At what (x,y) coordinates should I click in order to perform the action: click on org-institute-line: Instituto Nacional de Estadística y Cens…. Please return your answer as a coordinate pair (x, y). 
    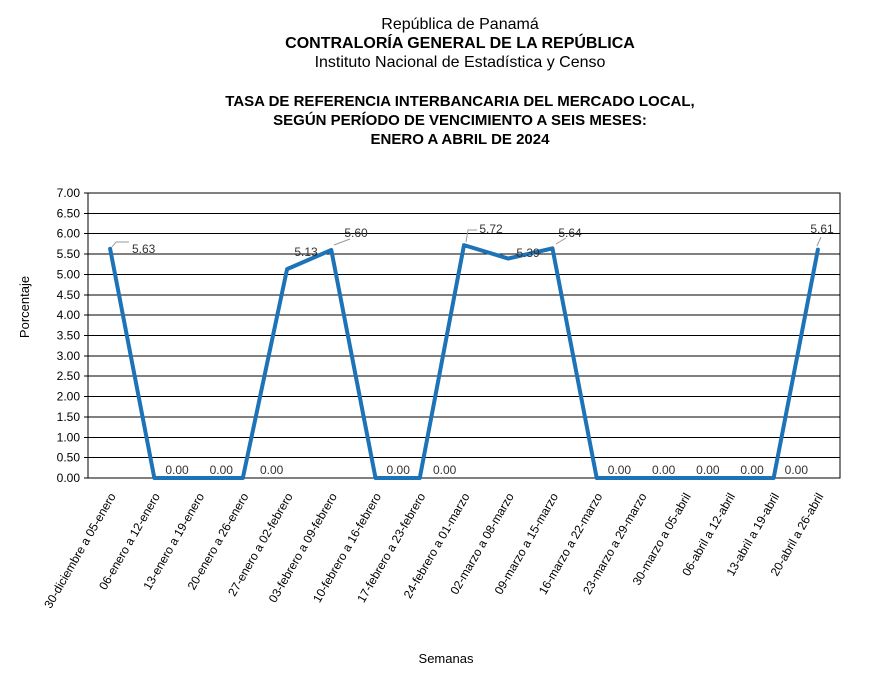
    Looking at the image, I should click on (460, 62).